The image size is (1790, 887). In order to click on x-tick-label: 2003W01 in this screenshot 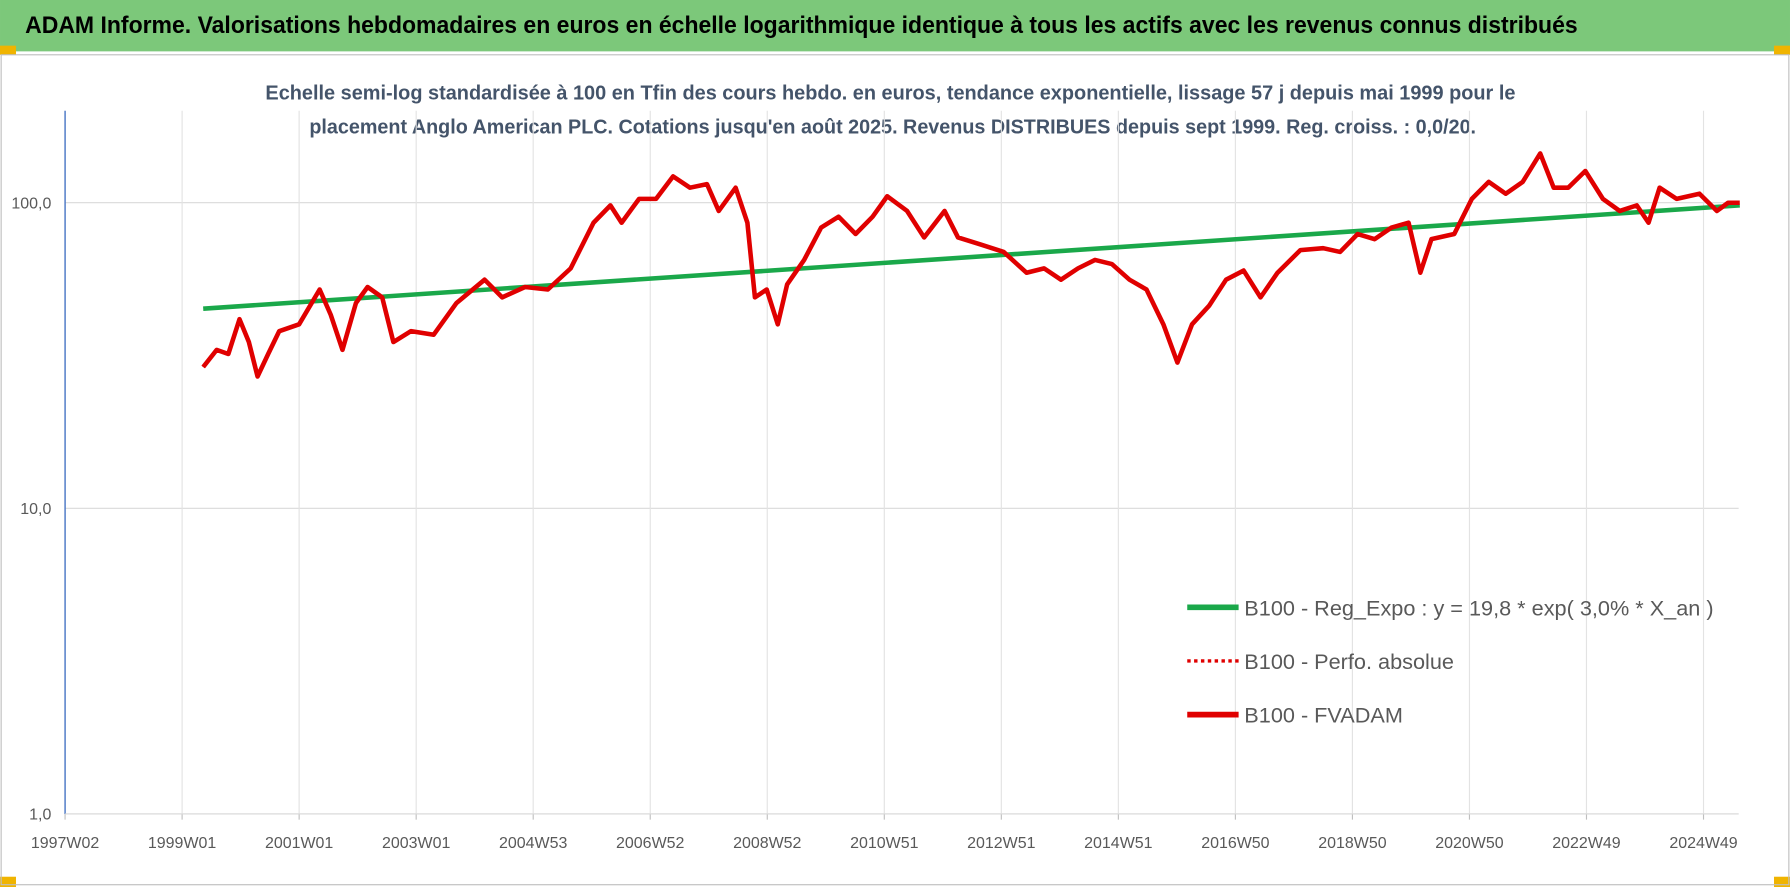, I will do `click(416, 843)`.